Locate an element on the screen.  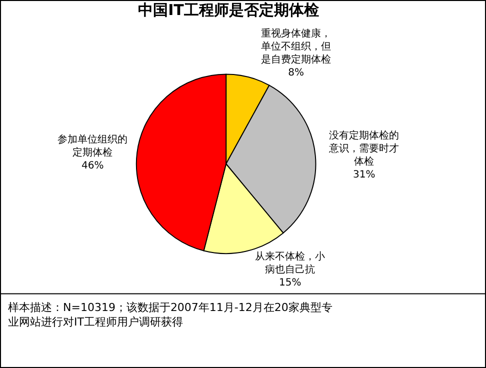
slice-label: 从来不体检，小病也自己抗 is located at coordinates (290, 263).